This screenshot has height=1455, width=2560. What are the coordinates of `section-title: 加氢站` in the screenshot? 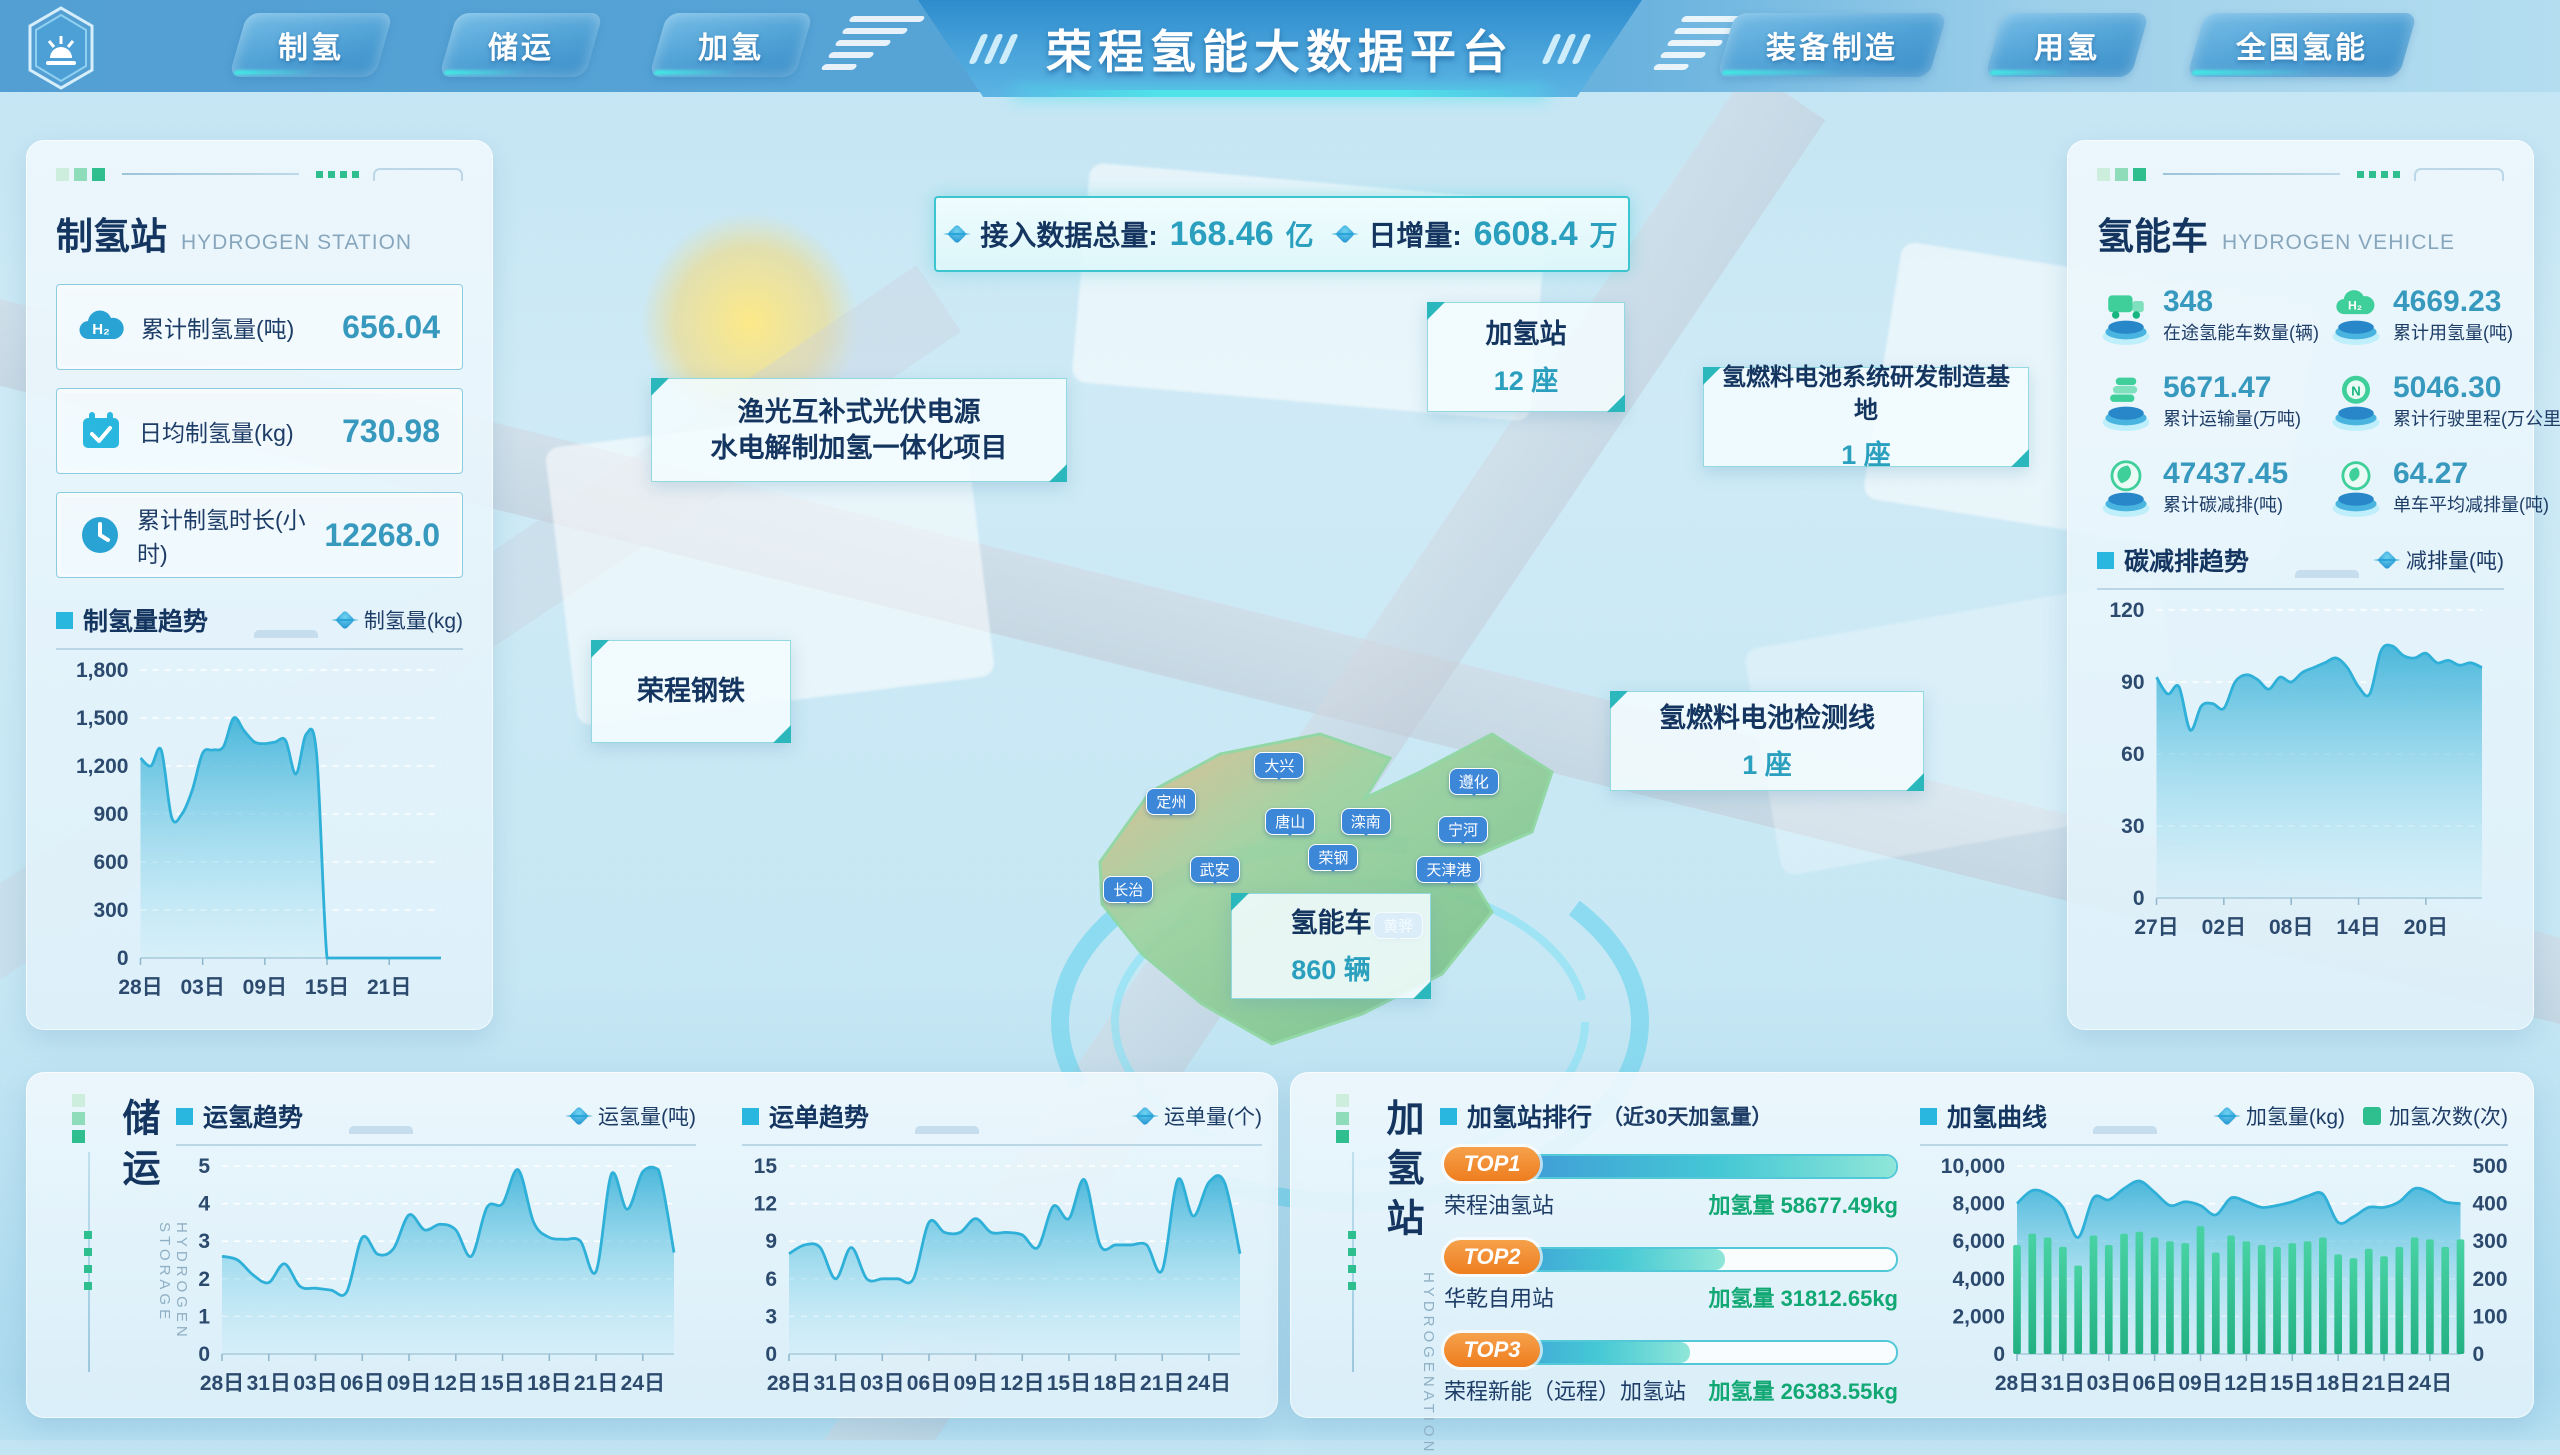 It's located at (1401, 1173).